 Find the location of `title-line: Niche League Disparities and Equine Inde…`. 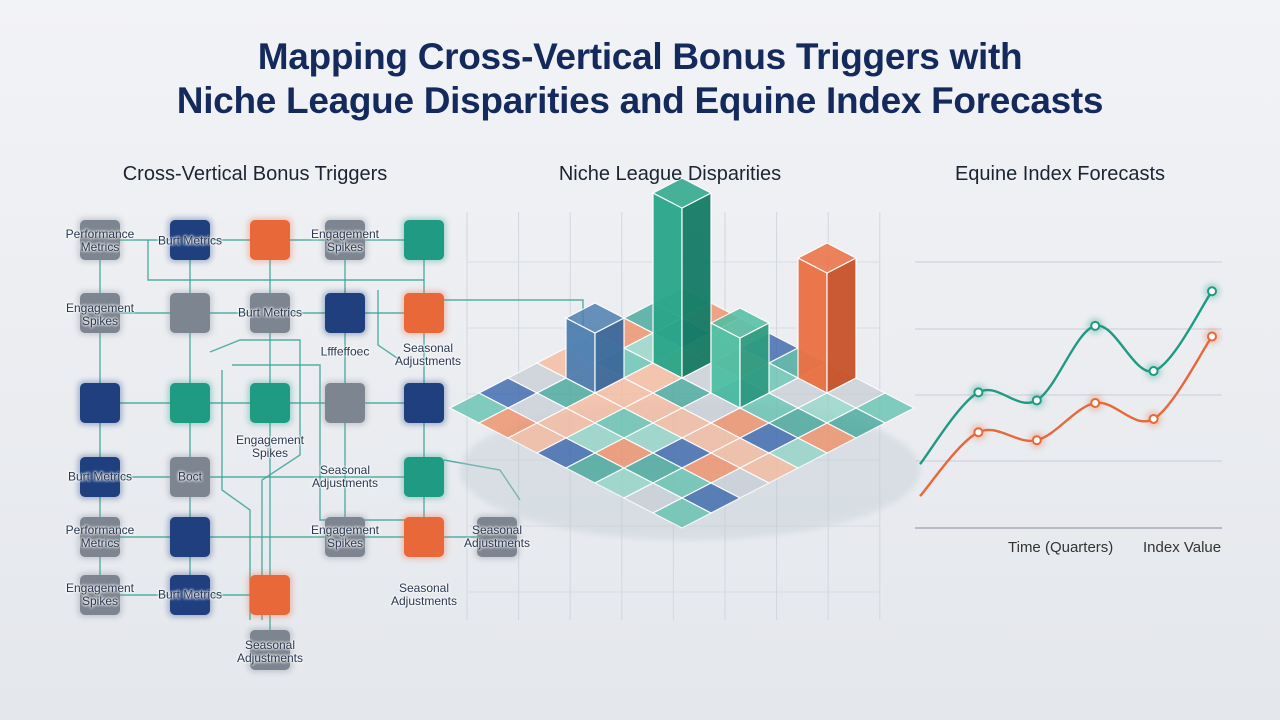

title-line: Niche League Disparities and Equine Inde… is located at coordinates (640, 100).